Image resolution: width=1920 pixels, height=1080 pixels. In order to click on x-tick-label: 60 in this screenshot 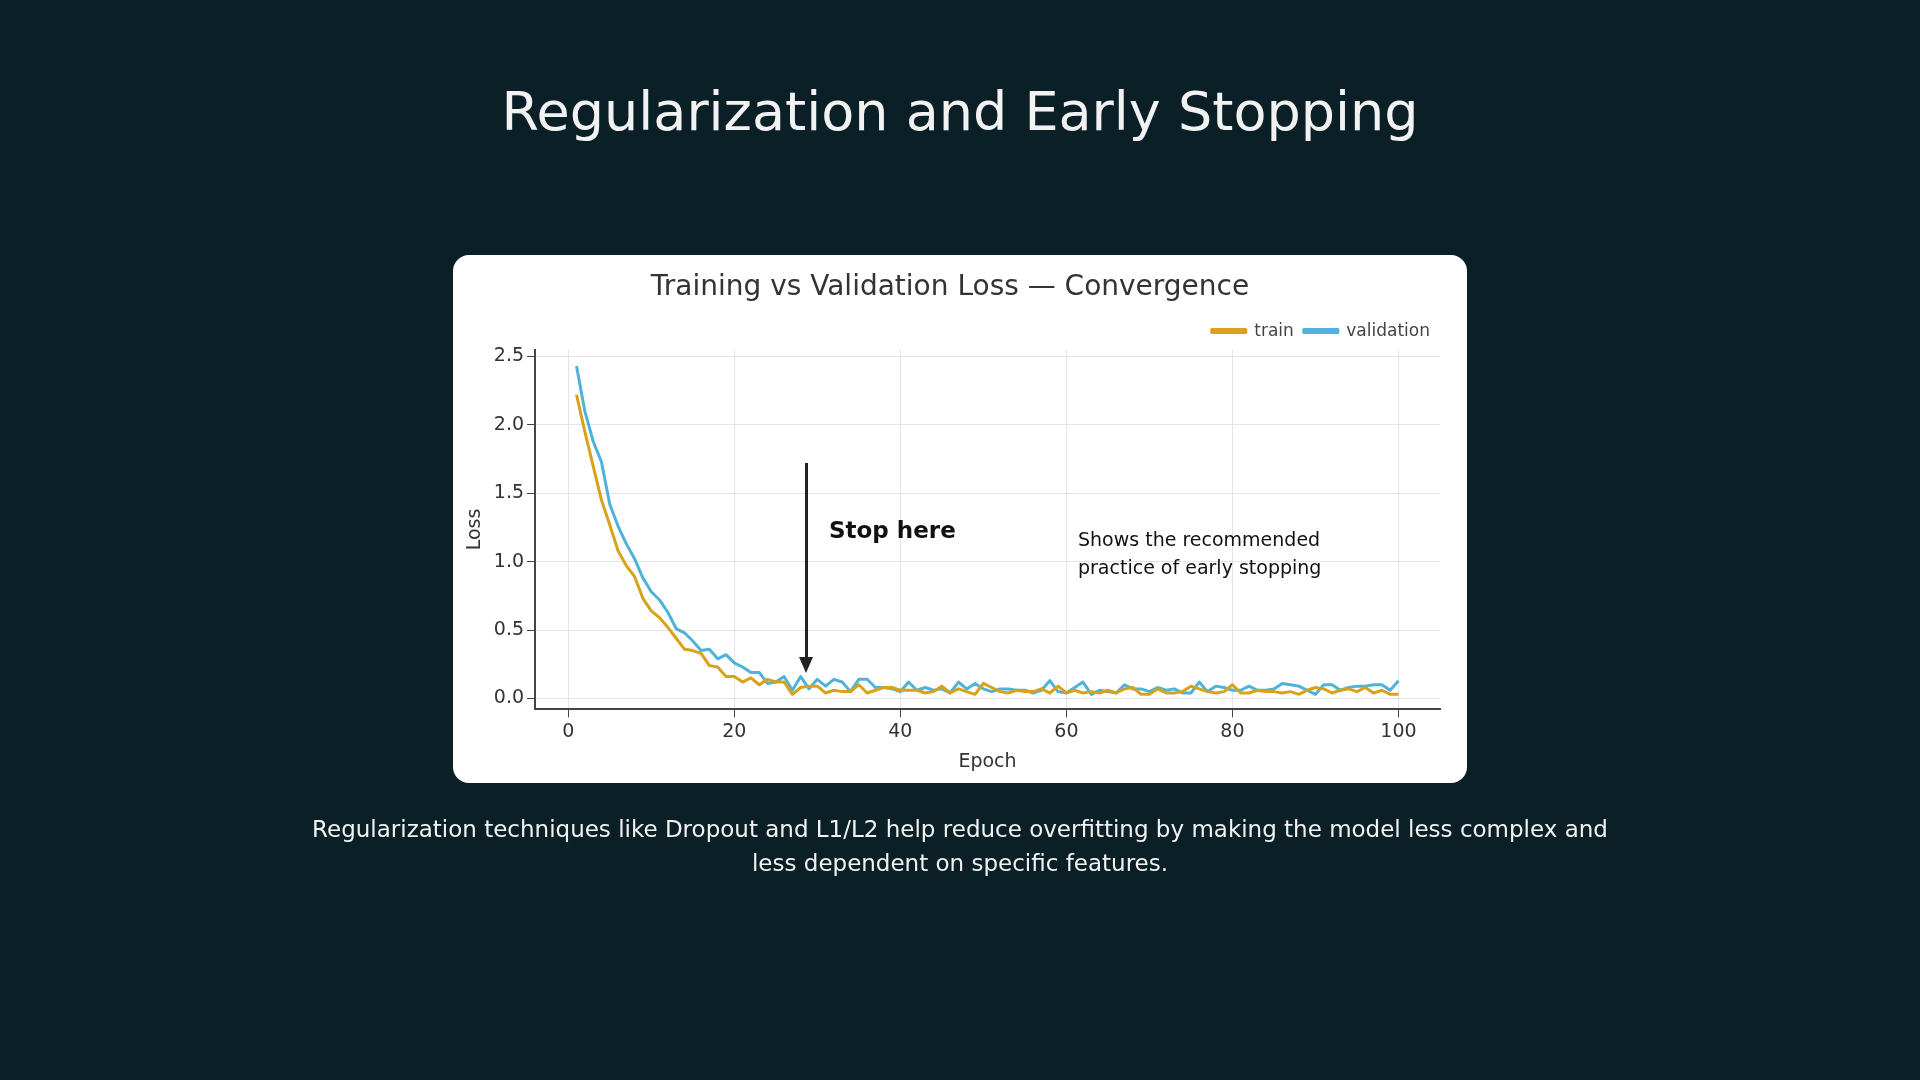, I will do `click(1066, 729)`.